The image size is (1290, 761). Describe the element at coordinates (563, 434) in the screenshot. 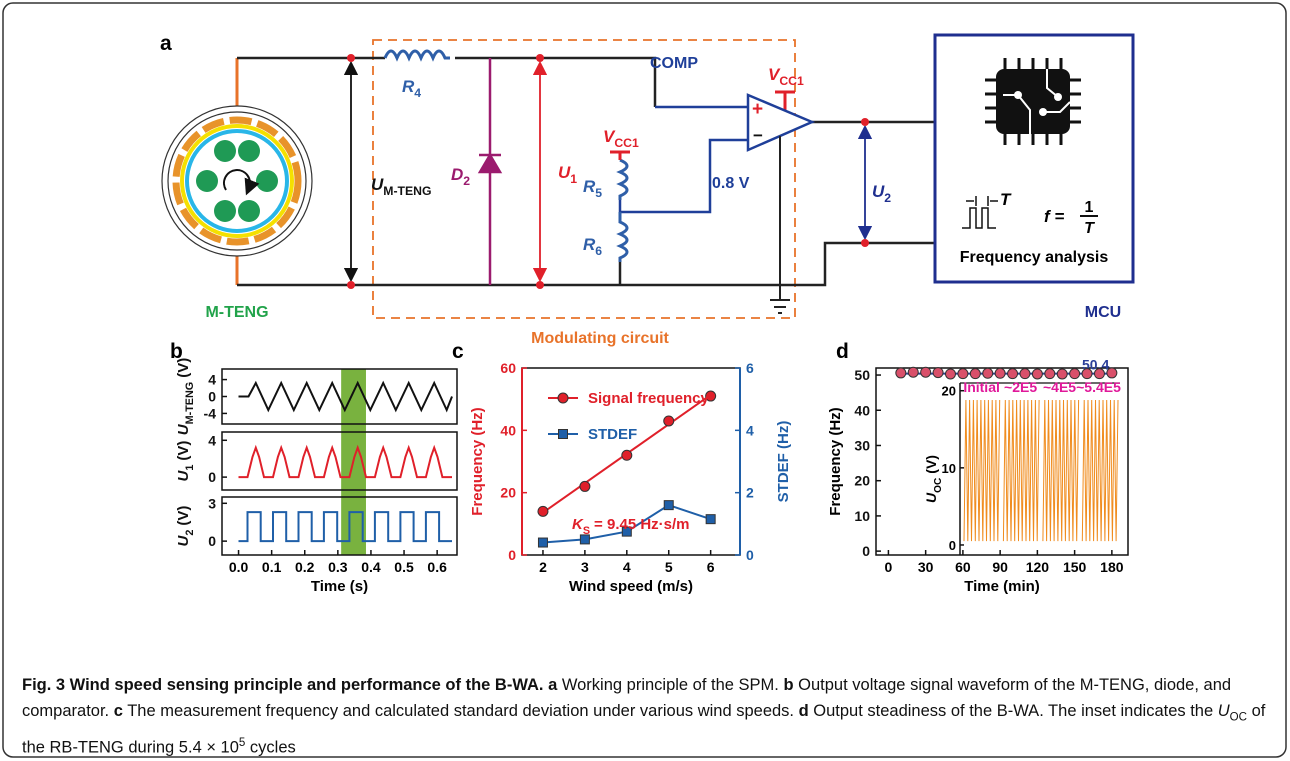

I see `legend-marker` at that location.